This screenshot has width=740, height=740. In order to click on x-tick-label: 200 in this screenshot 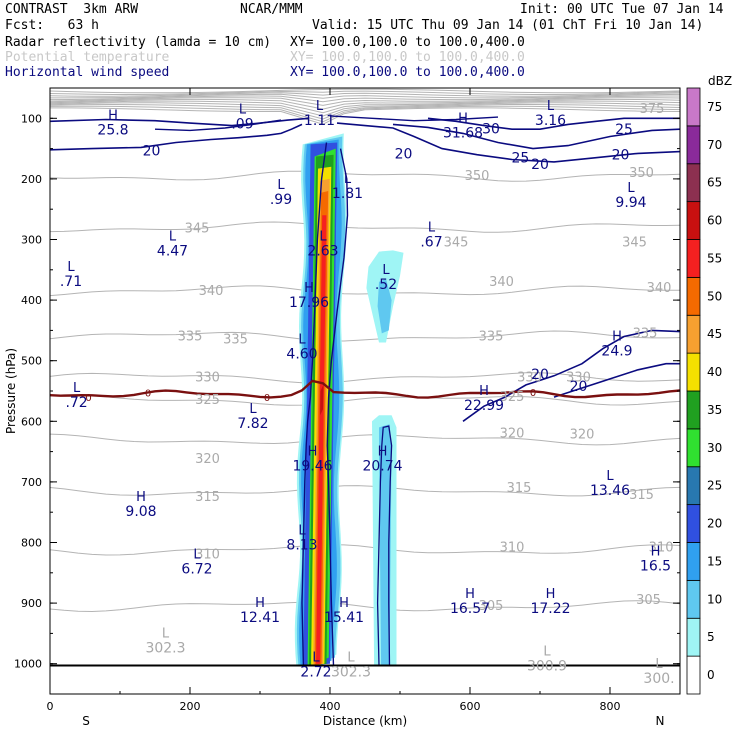, I will do `click(190, 706)`.